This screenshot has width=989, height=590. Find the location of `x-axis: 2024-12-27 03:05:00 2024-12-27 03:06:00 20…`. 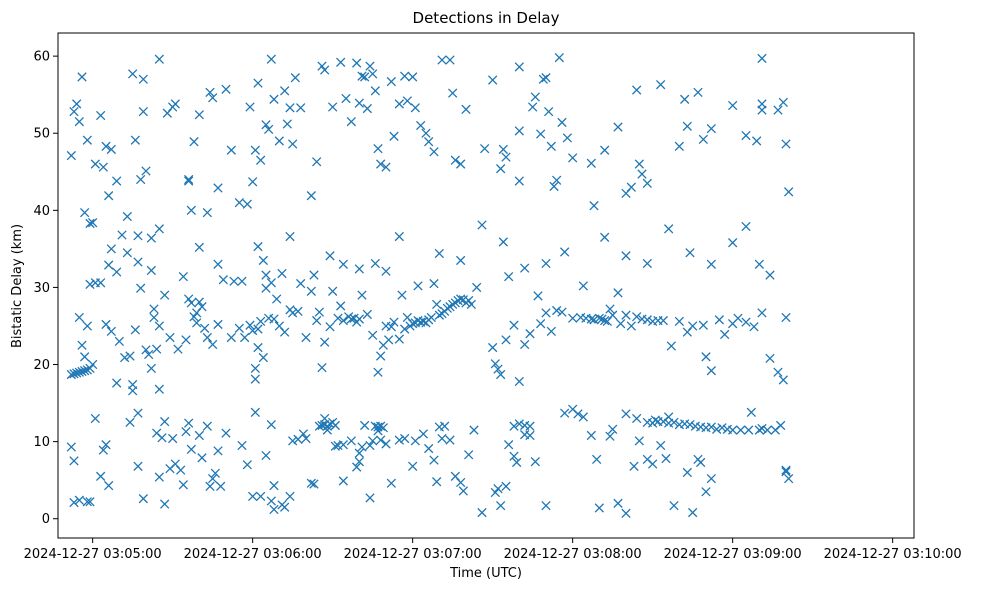

x-axis: 2024-12-27 03:05:00 2024-12-27 03:06:00 20… is located at coordinates (493, 550).